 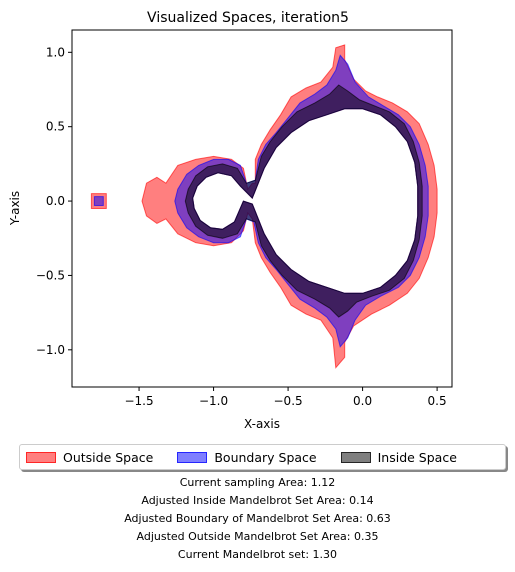 I want to click on y-tick-label: 0.0, so click(x=55, y=201).